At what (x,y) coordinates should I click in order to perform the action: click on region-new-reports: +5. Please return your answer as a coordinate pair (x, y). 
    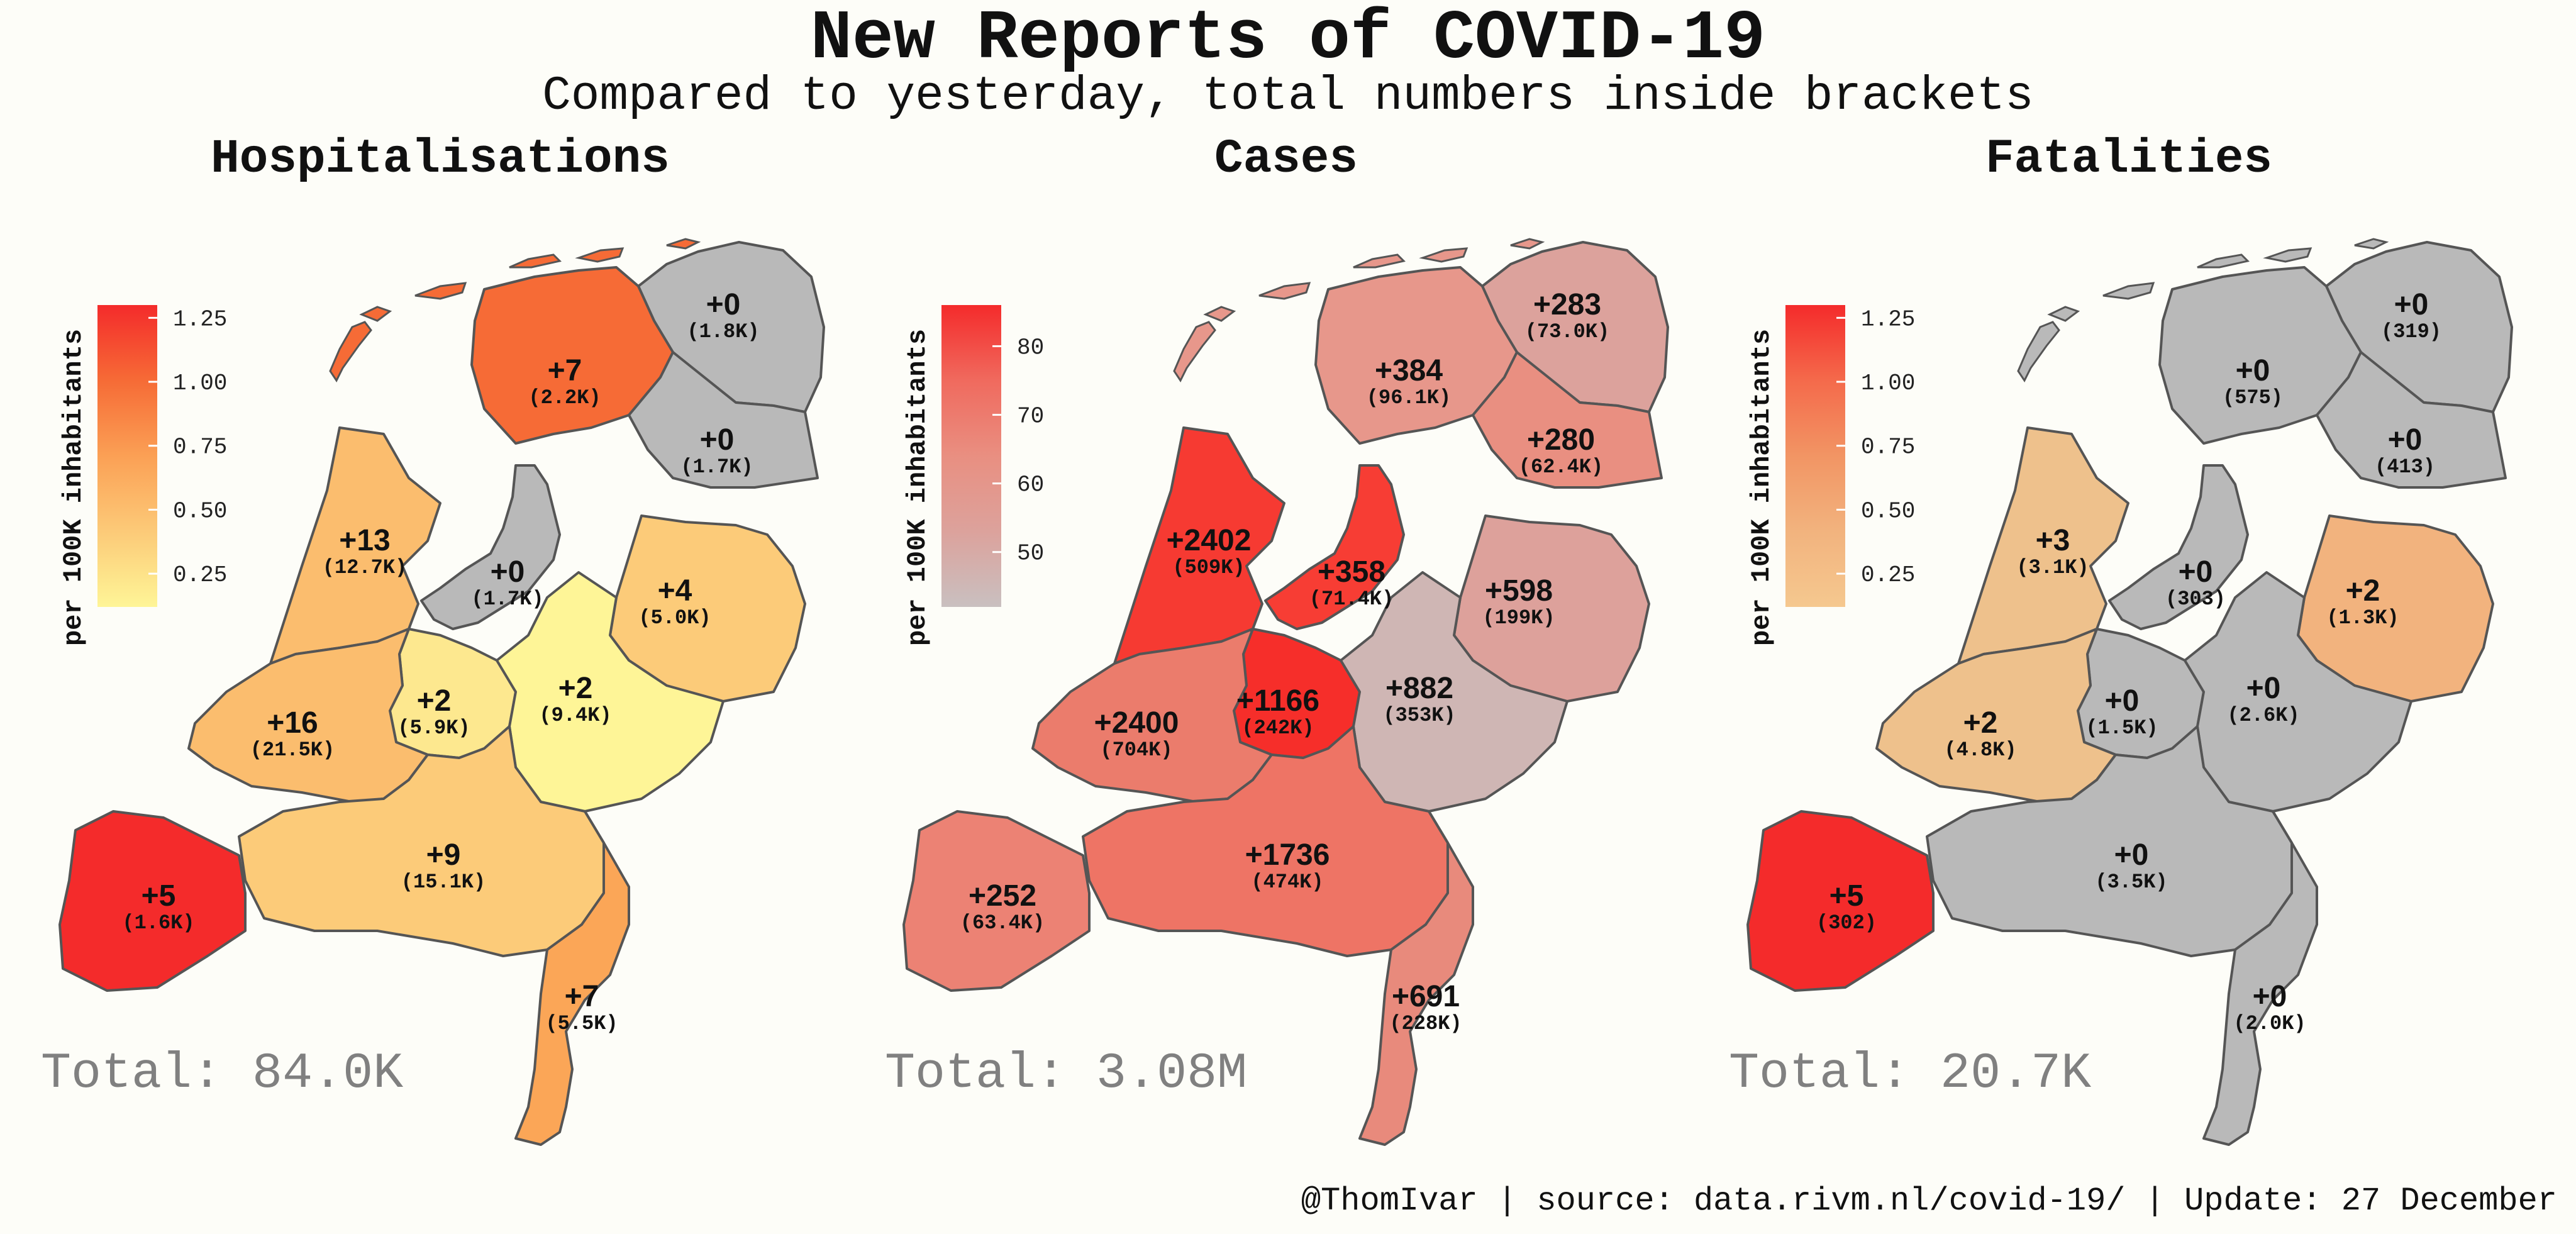
    Looking at the image, I should click on (1846, 896).